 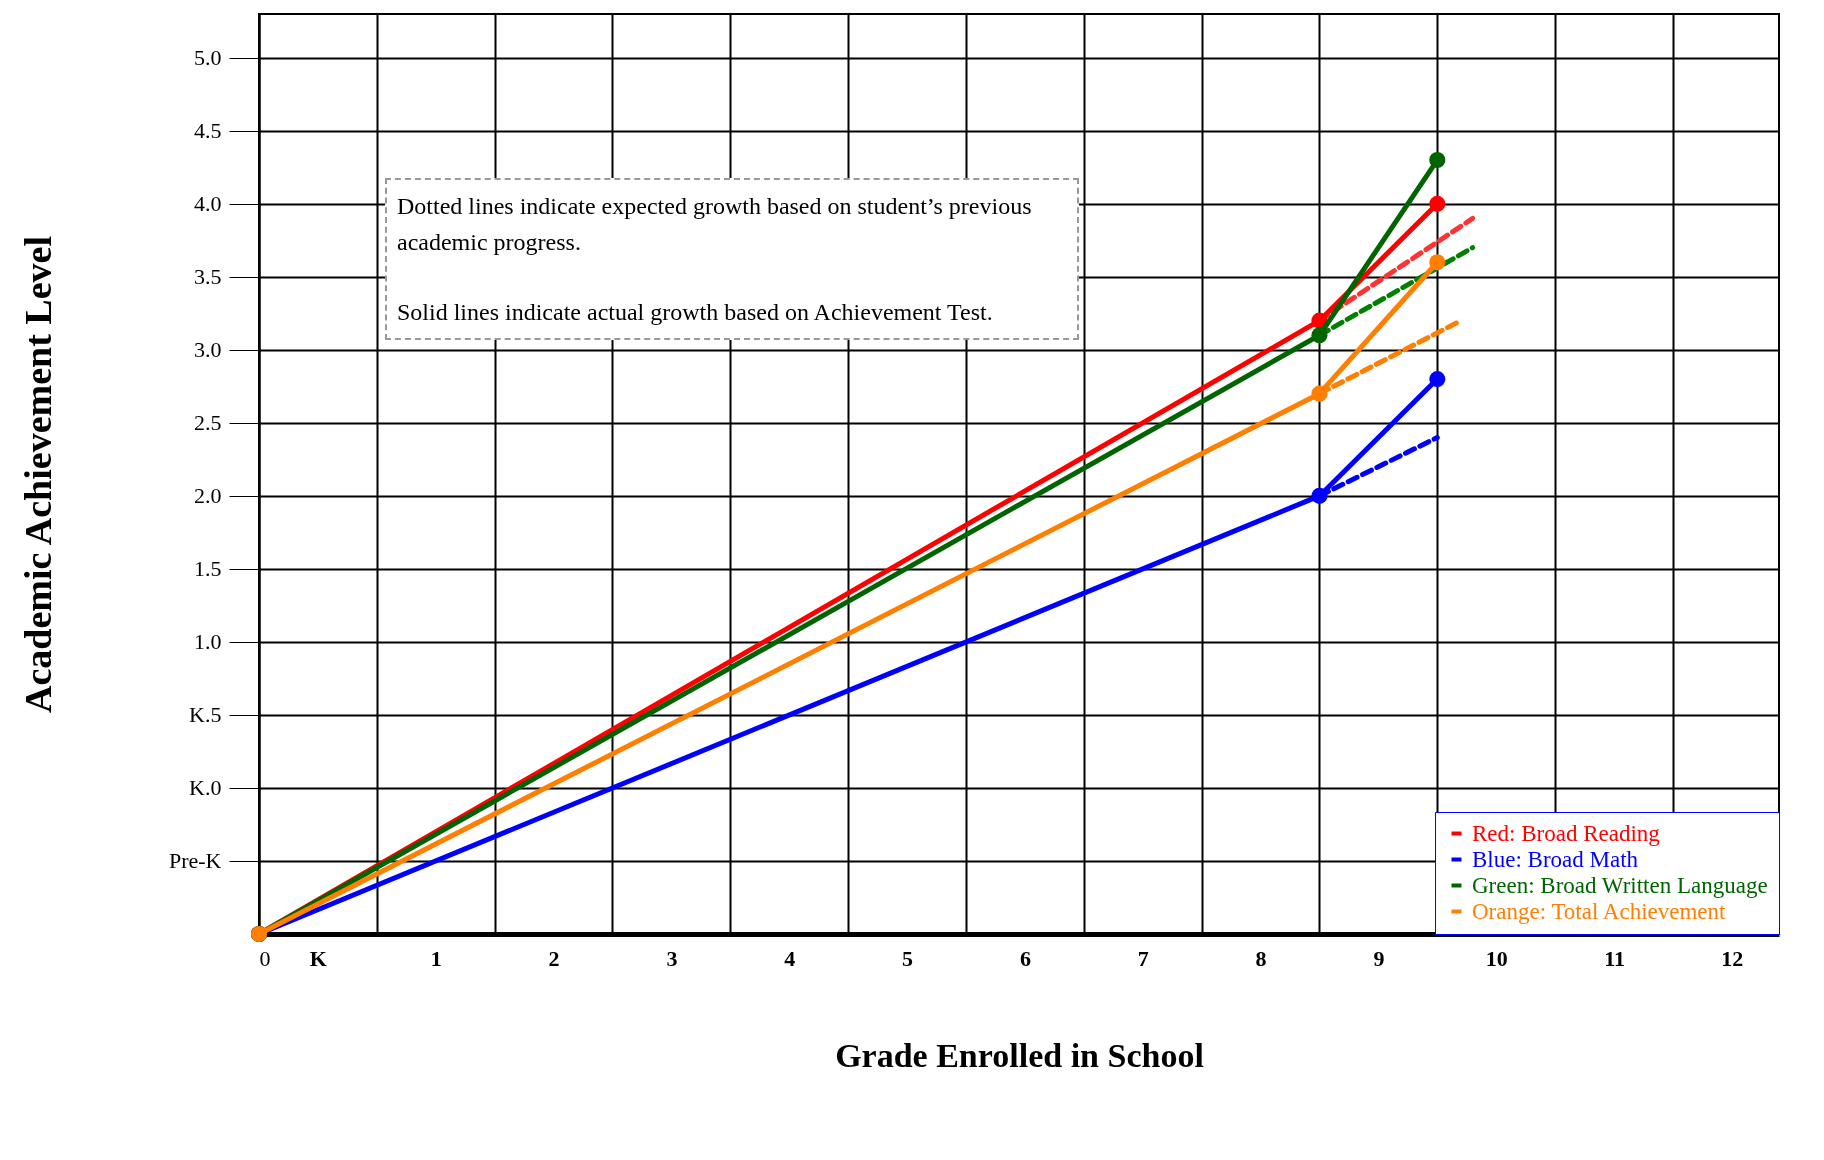 What do you see at coordinates (1143, 958) in the screenshot?
I see `x-tick-label: 7` at bounding box center [1143, 958].